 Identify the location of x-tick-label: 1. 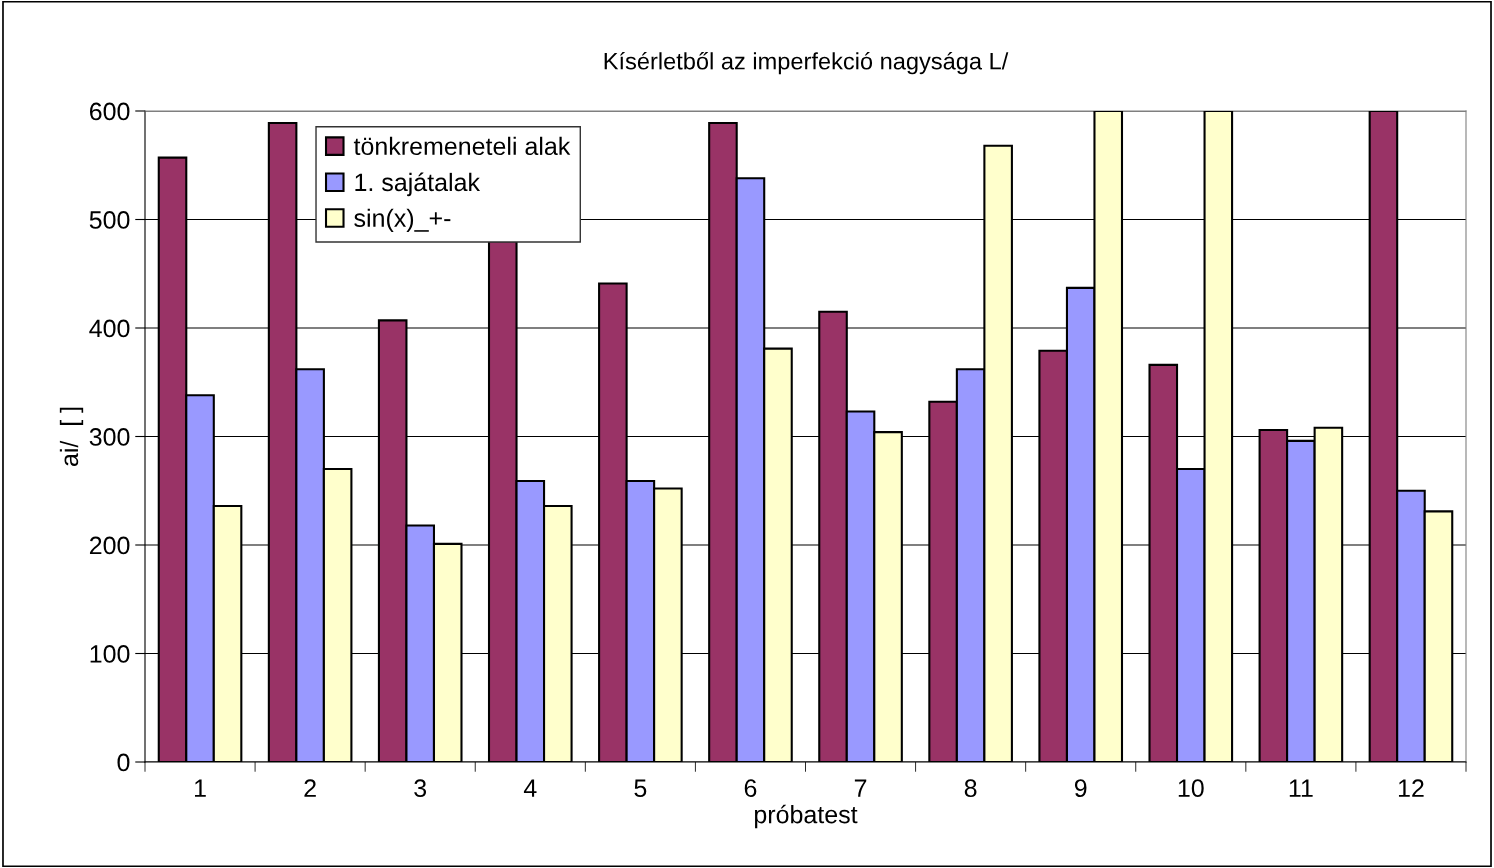
(200, 788).